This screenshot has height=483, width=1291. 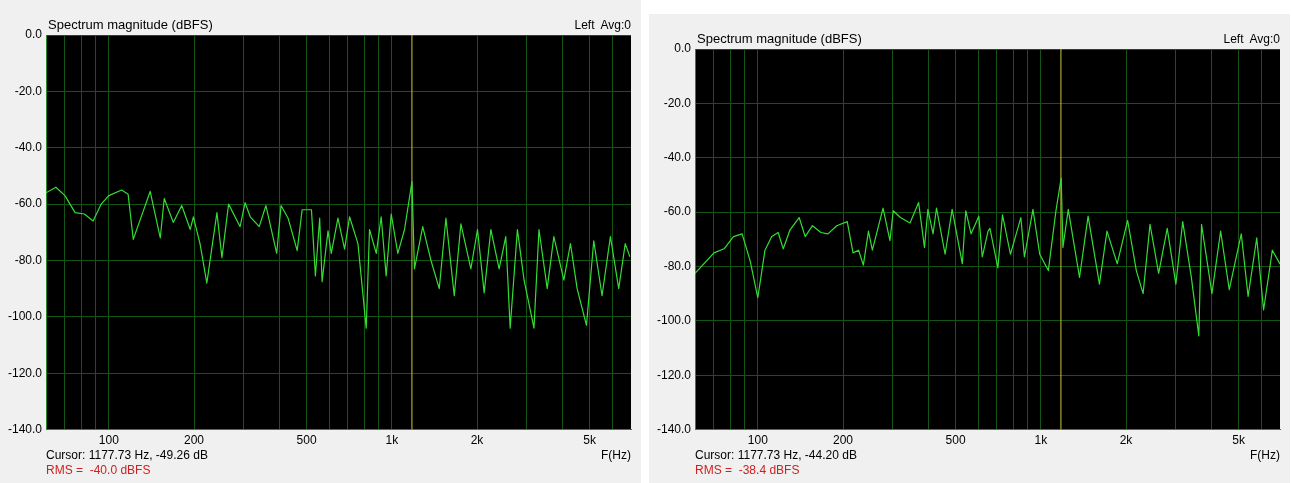 I want to click on text: RMS = -38.4 dBFS, so click(x=747, y=469).